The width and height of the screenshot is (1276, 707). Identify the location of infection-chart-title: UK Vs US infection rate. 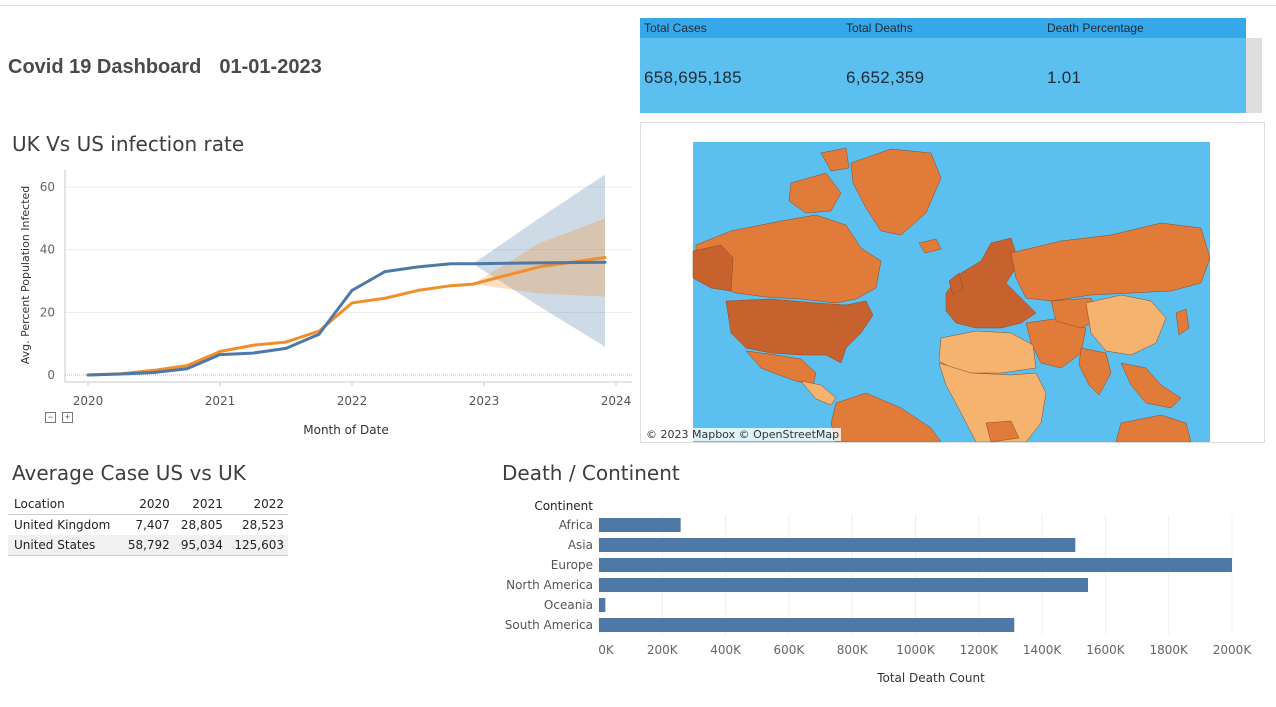
(128, 144).